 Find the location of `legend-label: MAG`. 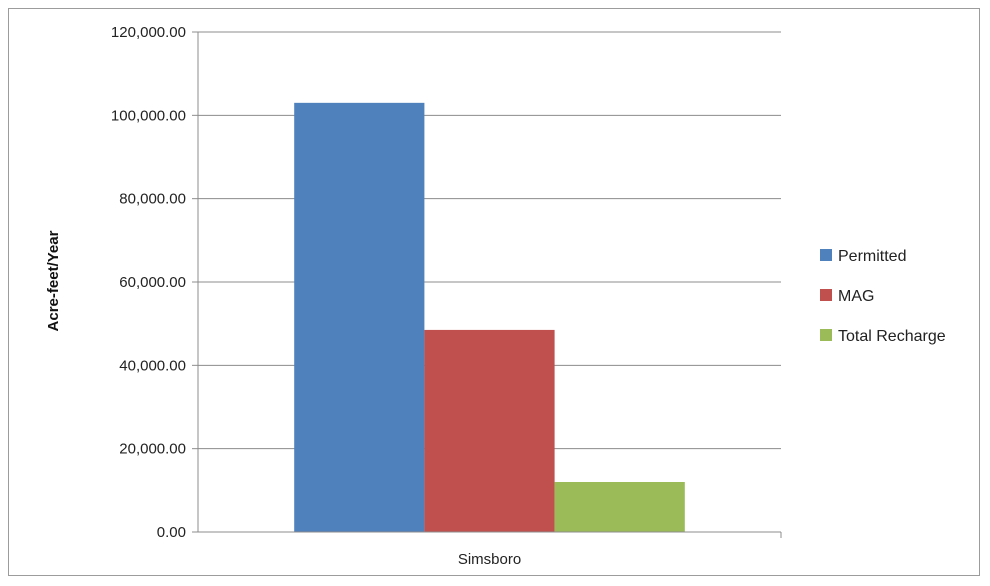

legend-label: MAG is located at coordinates (856, 296).